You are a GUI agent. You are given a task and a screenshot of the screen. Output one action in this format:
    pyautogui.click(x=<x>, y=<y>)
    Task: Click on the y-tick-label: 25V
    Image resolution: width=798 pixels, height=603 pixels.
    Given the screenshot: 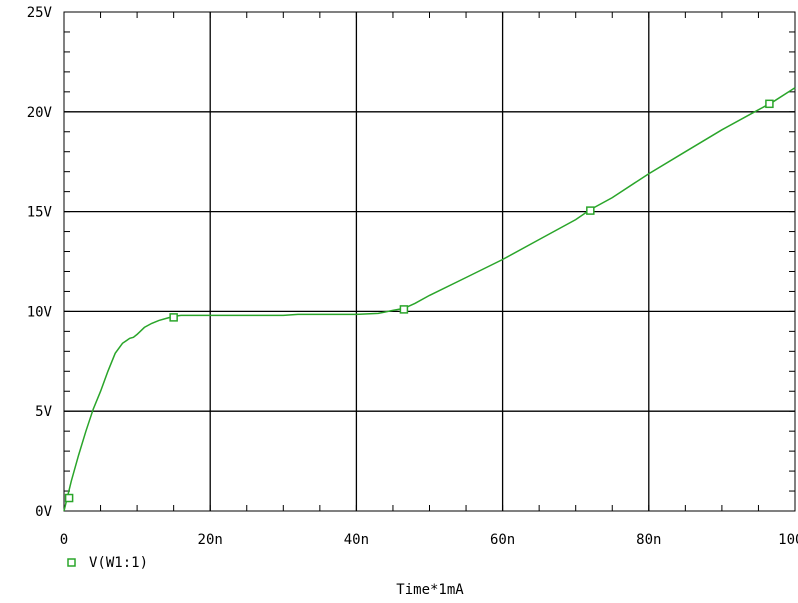 What is the action you would take?
    pyautogui.click(x=40, y=13)
    